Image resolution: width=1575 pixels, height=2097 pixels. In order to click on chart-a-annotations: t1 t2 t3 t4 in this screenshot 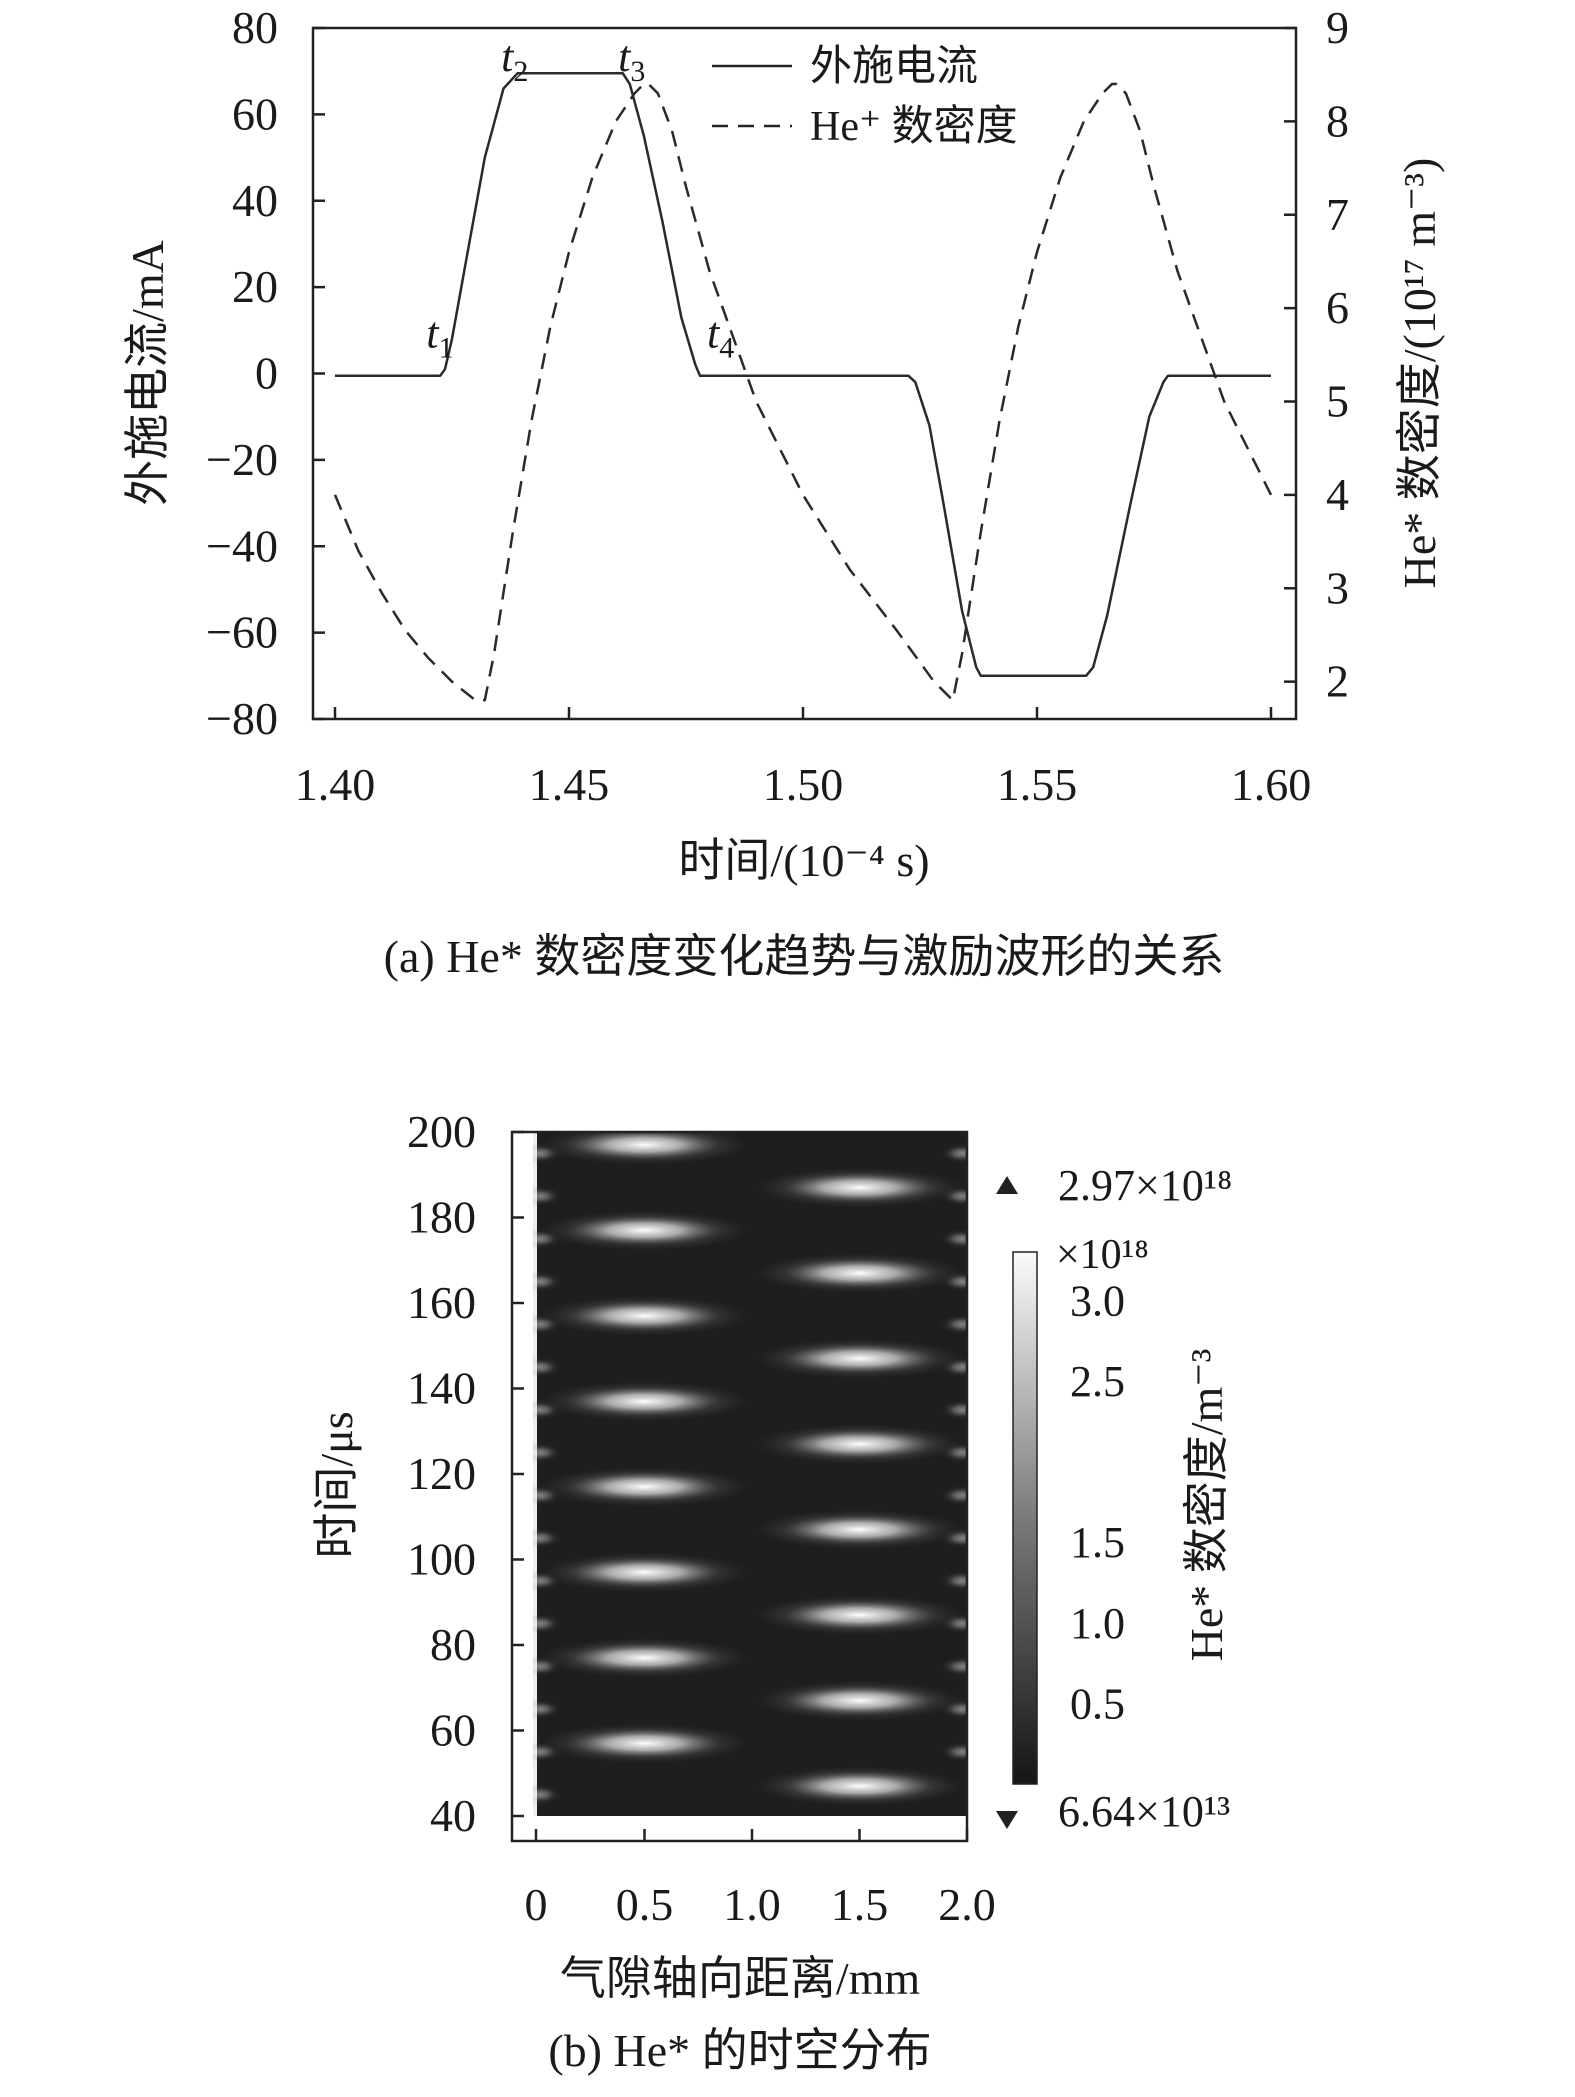, I will do `click(580, 198)`.